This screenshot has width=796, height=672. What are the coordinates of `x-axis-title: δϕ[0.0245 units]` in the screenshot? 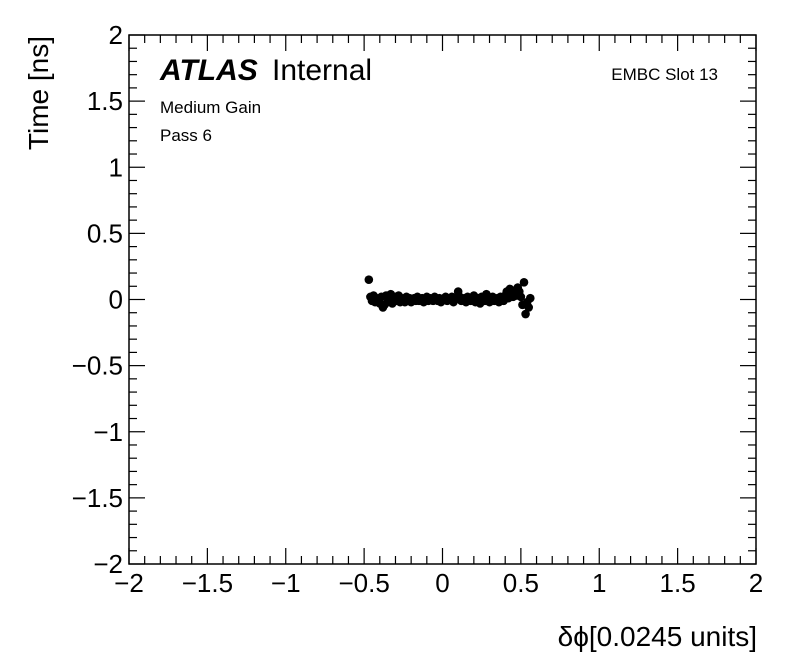 It's located at (657, 636).